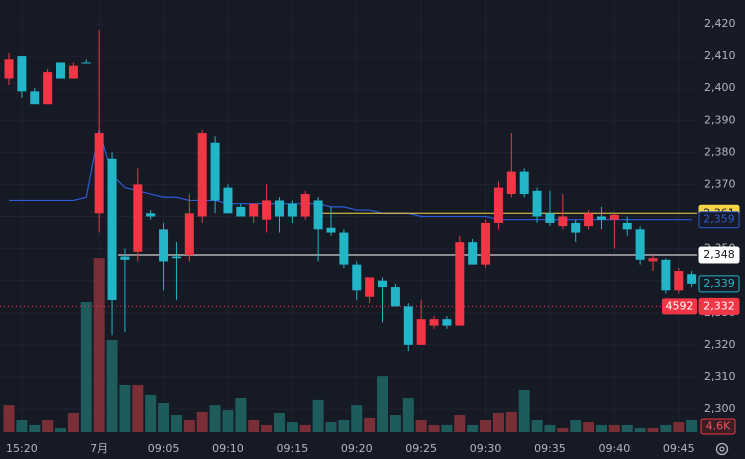 The height and width of the screenshot is (459, 745). What do you see at coordinates (720, 87) in the screenshot?
I see `y-tick-label: 2,400` at bounding box center [720, 87].